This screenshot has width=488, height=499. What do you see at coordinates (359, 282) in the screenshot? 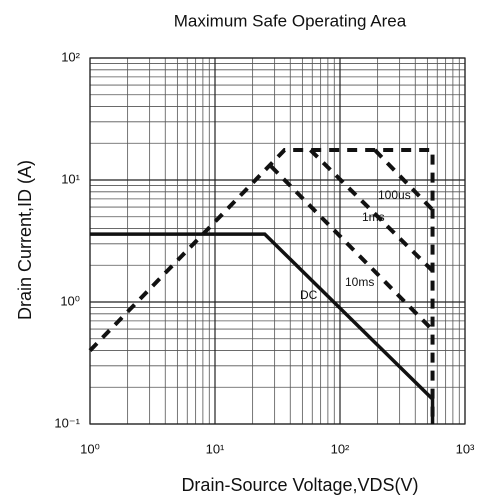
I see `line-label: 10ms` at bounding box center [359, 282].